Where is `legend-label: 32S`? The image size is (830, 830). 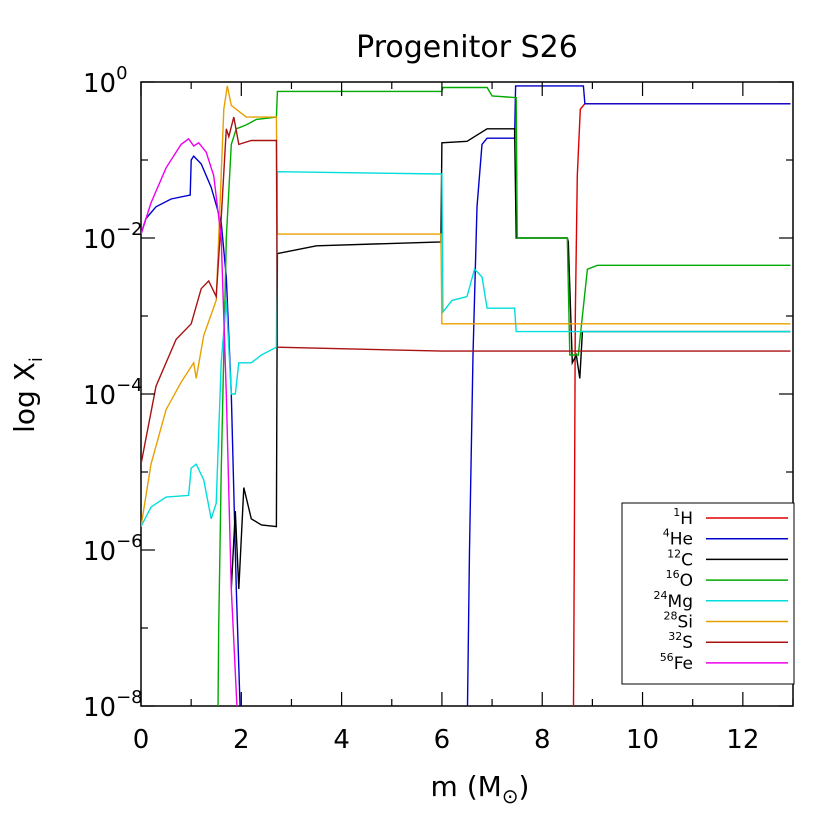
legend-label: 32S is located at coordinates (680, 641).